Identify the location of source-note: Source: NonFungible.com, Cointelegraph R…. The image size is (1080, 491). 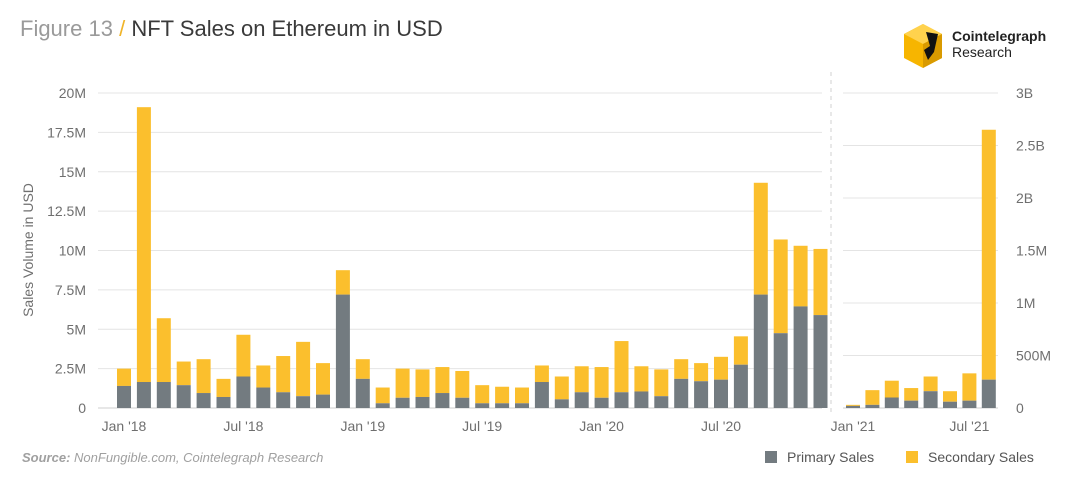
(172, 457).